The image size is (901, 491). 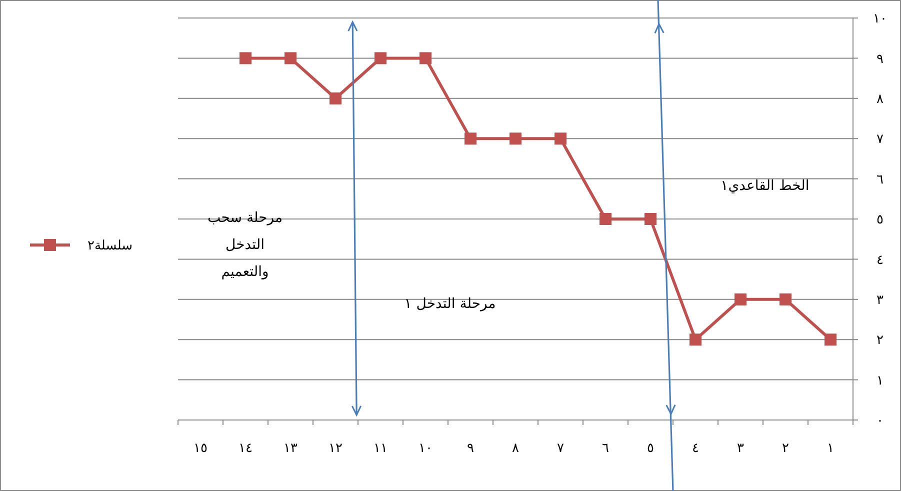 What do you see at coordinates (110, 246) in the screenshot?
I see `legend-label: سلسلة٢` at bounding box center [110, 246].